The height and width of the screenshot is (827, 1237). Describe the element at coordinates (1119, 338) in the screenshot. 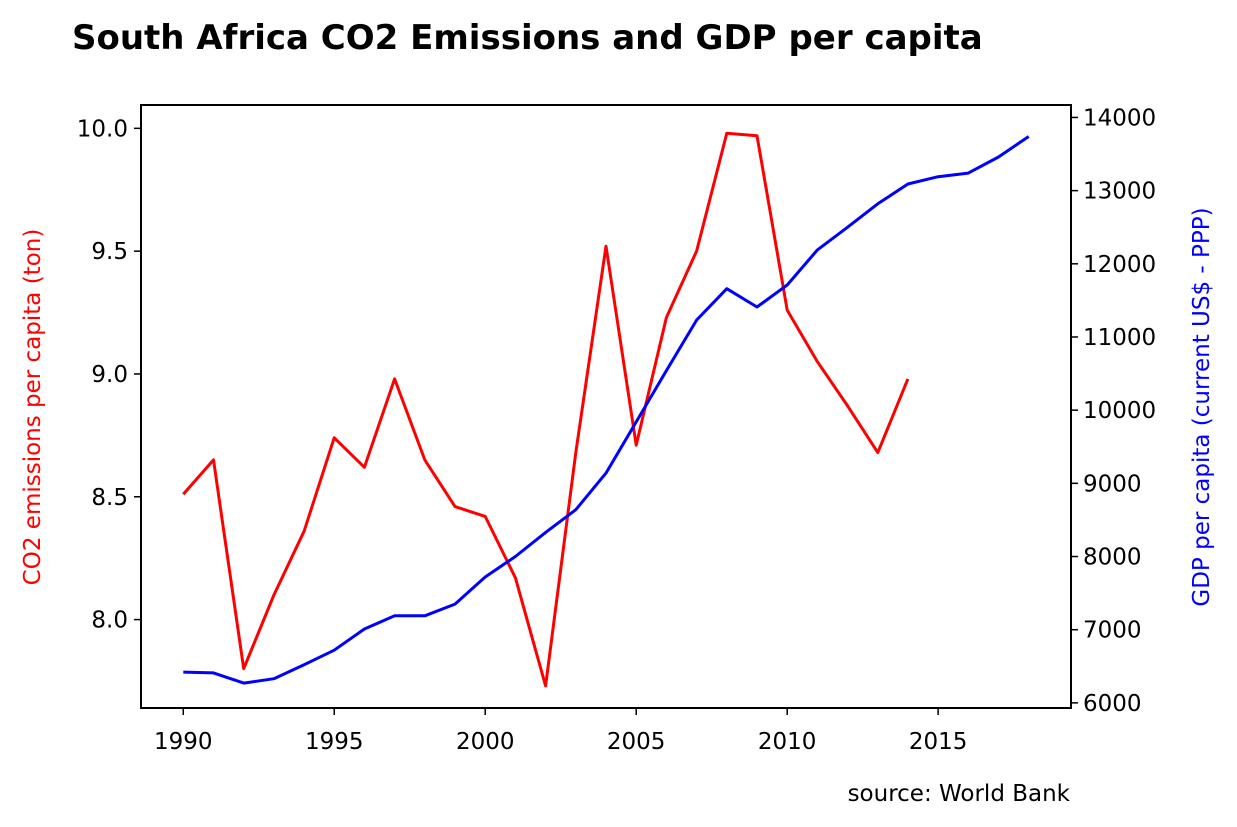

I see `right-tick-label: 11000` at that location.